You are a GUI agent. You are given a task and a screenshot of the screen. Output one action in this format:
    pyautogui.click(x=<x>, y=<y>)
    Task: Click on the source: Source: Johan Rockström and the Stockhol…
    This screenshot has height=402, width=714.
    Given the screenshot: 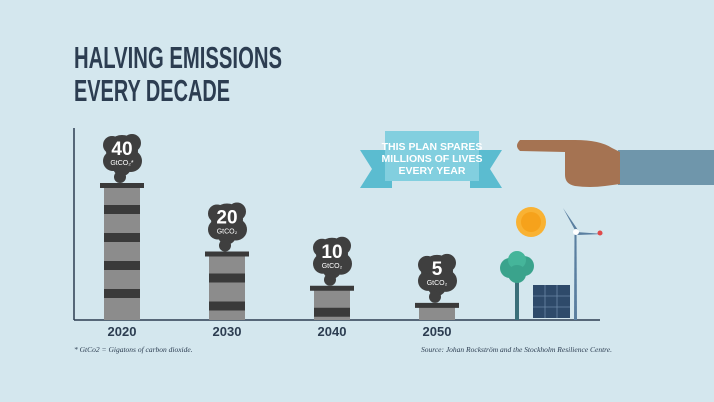 What is the action you would take?
    pyautogui.click(x=516, y=349)
    